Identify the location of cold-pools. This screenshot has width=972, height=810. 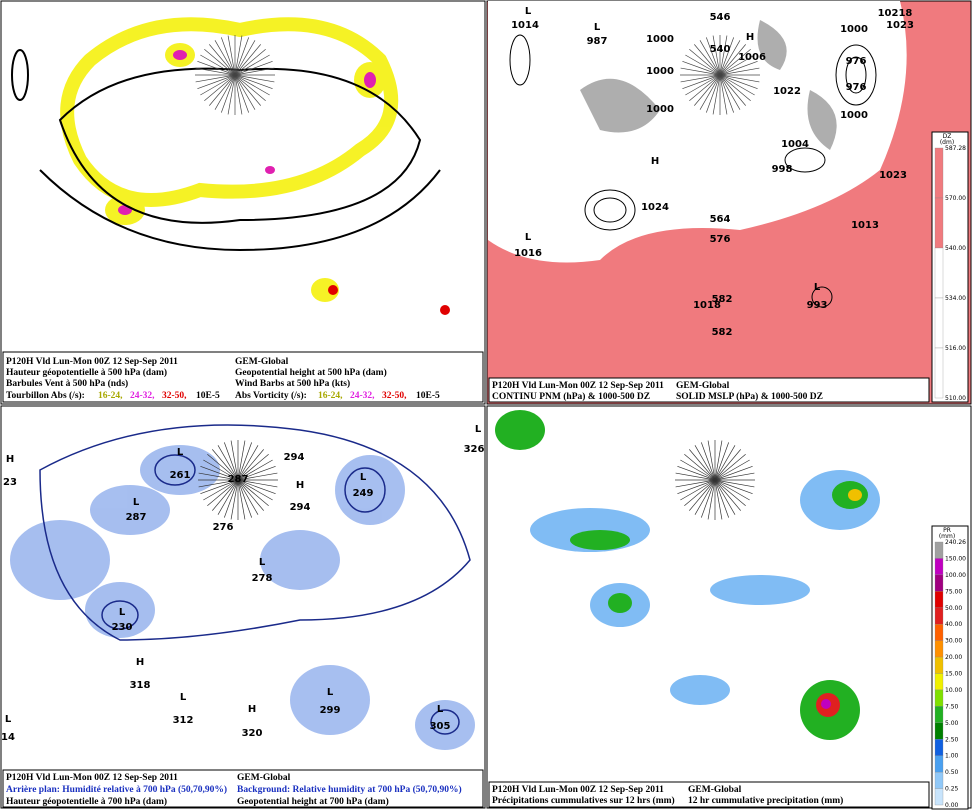
(708, 85).